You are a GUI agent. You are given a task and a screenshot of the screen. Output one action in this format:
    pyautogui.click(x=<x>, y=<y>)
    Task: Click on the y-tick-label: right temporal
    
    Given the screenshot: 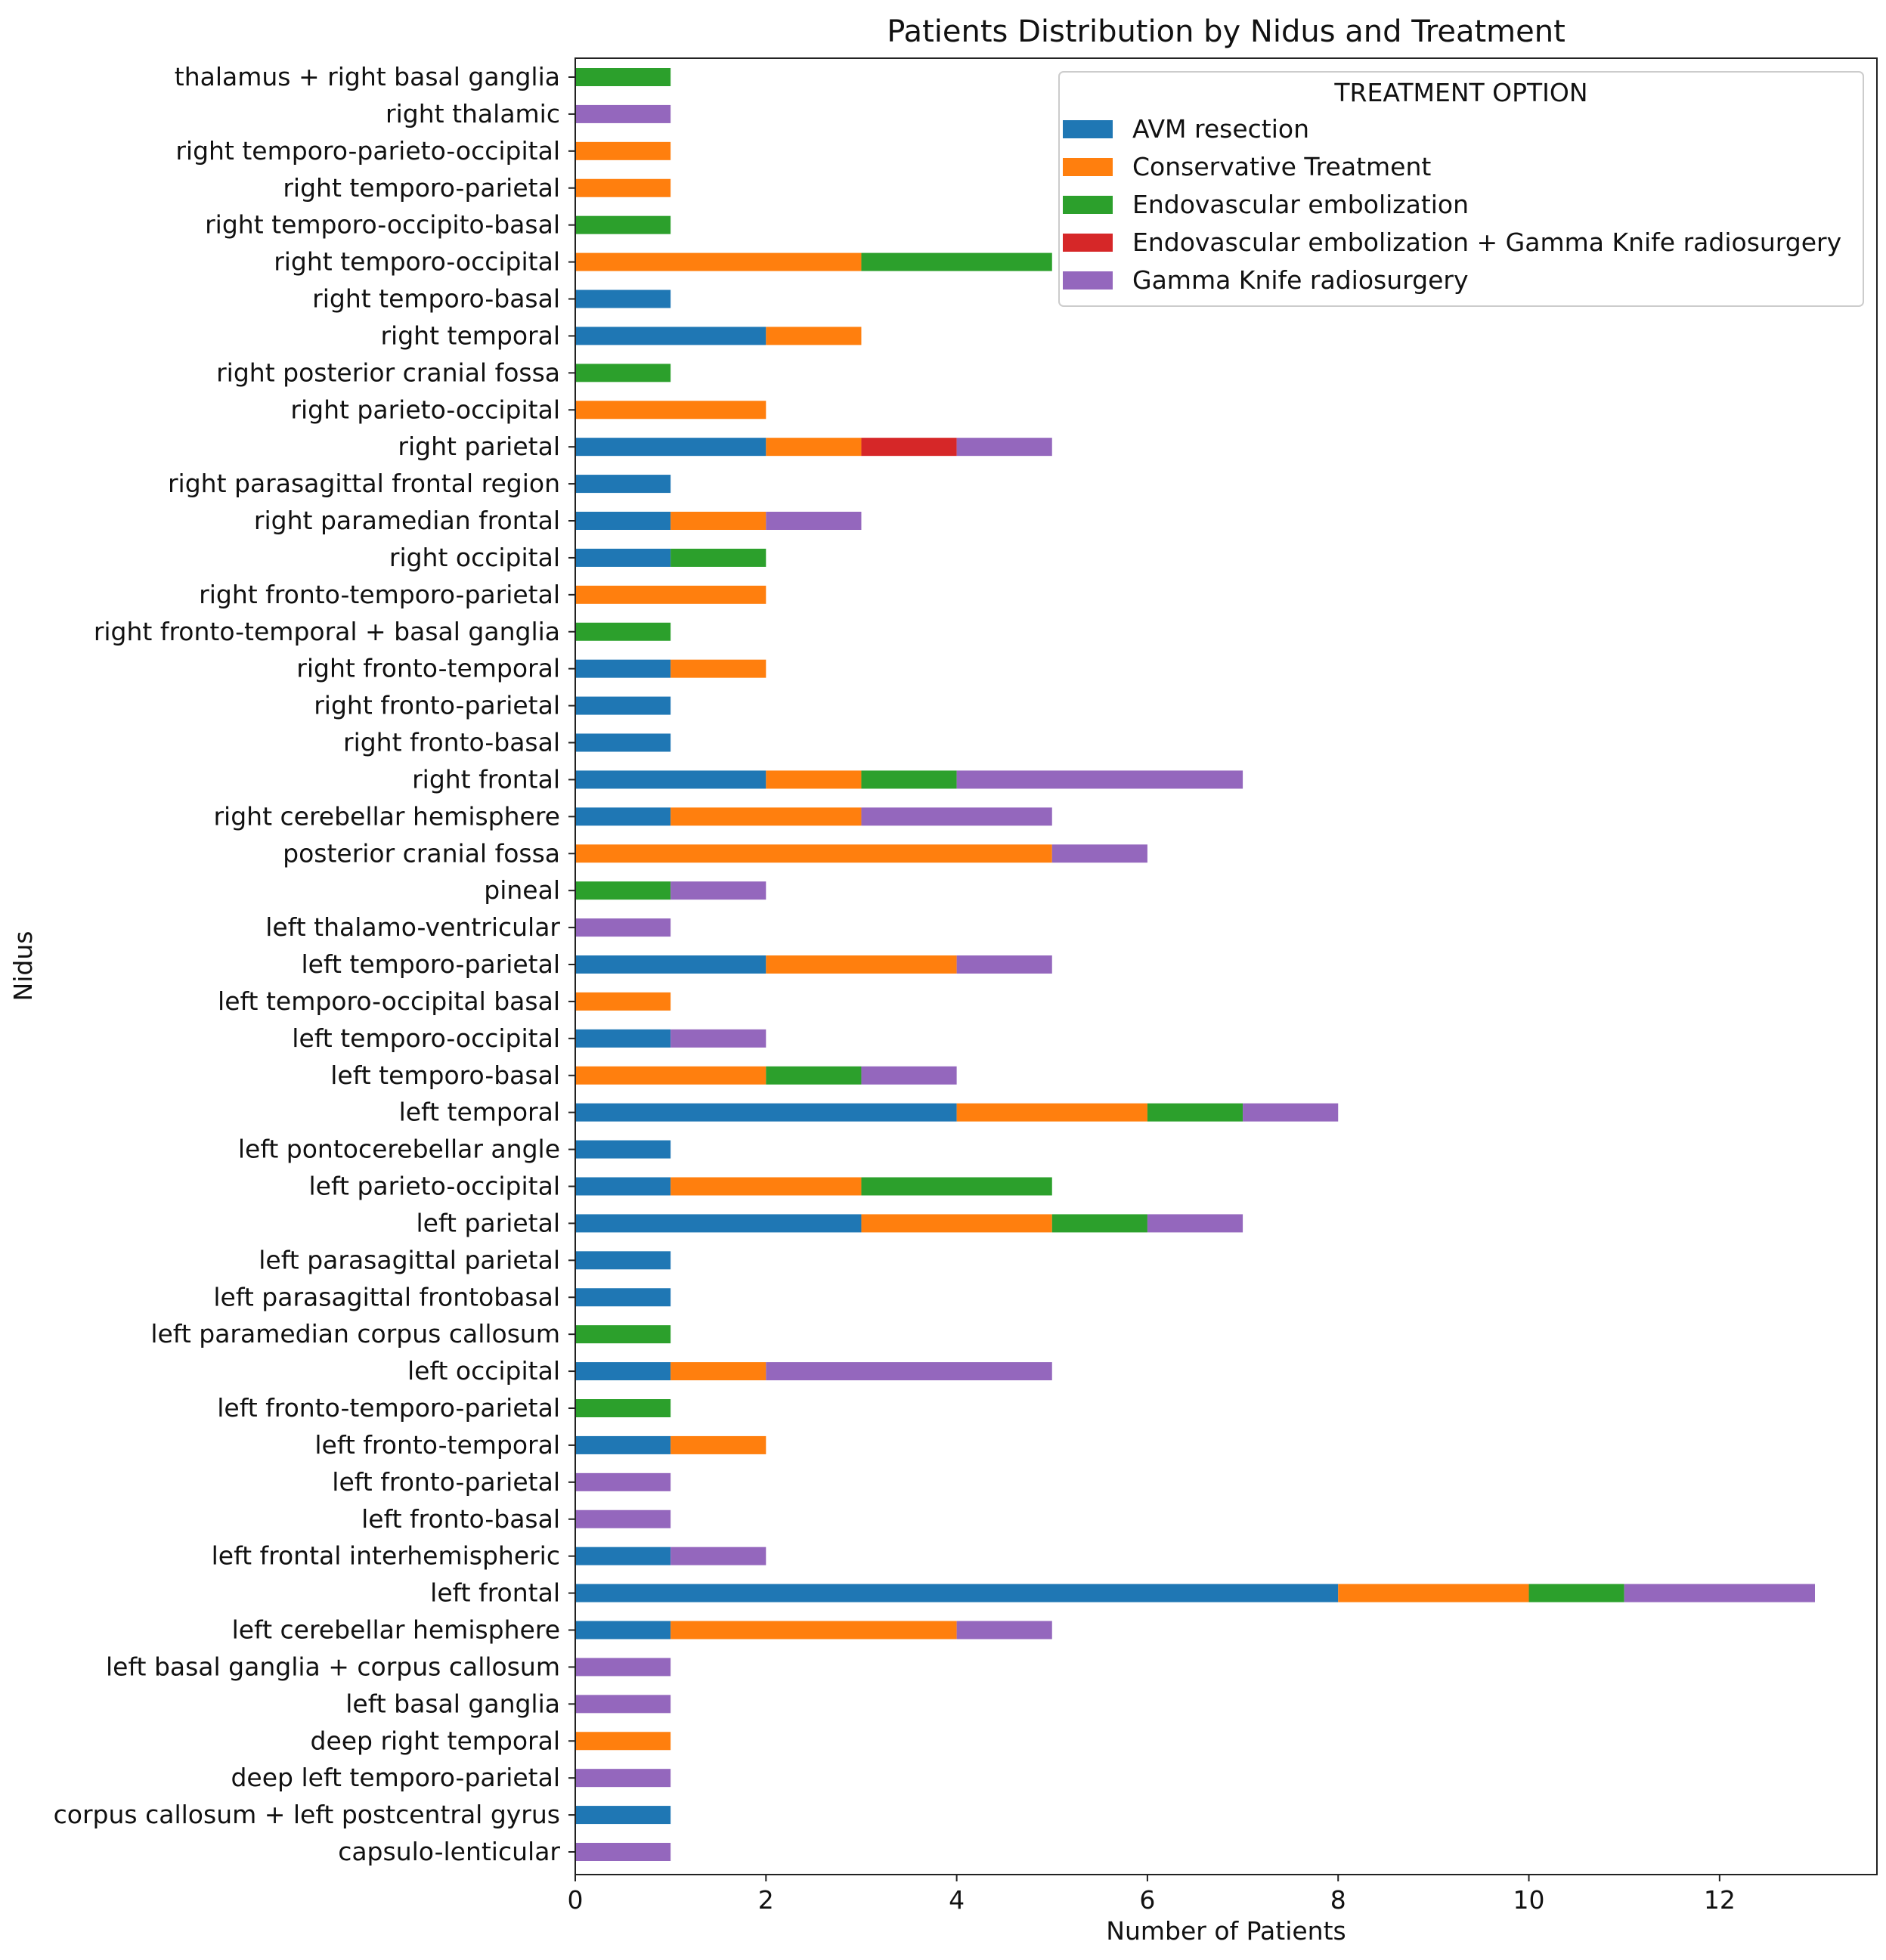 What is the action you would take?
    pyautogui.click(x=470, y=335)
    